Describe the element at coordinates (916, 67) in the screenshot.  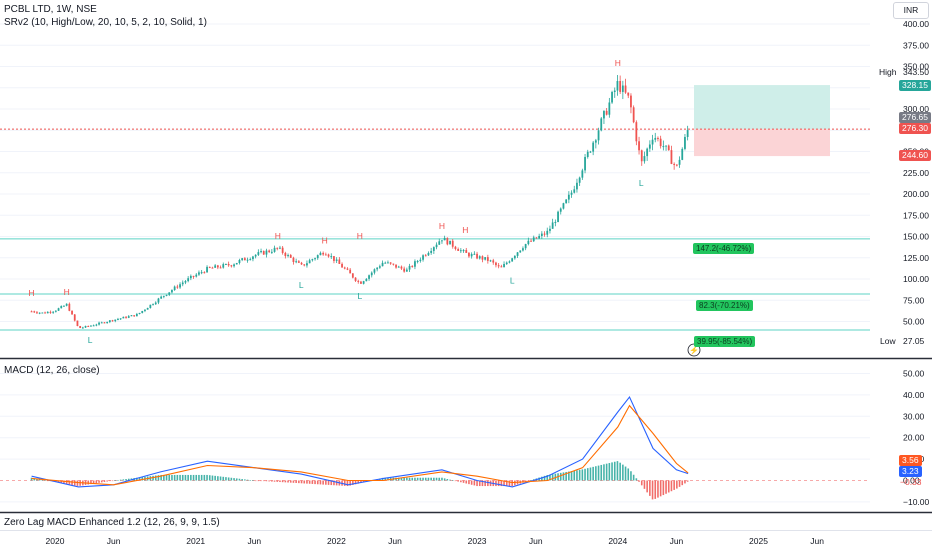
I see `price-tick-label: 350.00` at that location.